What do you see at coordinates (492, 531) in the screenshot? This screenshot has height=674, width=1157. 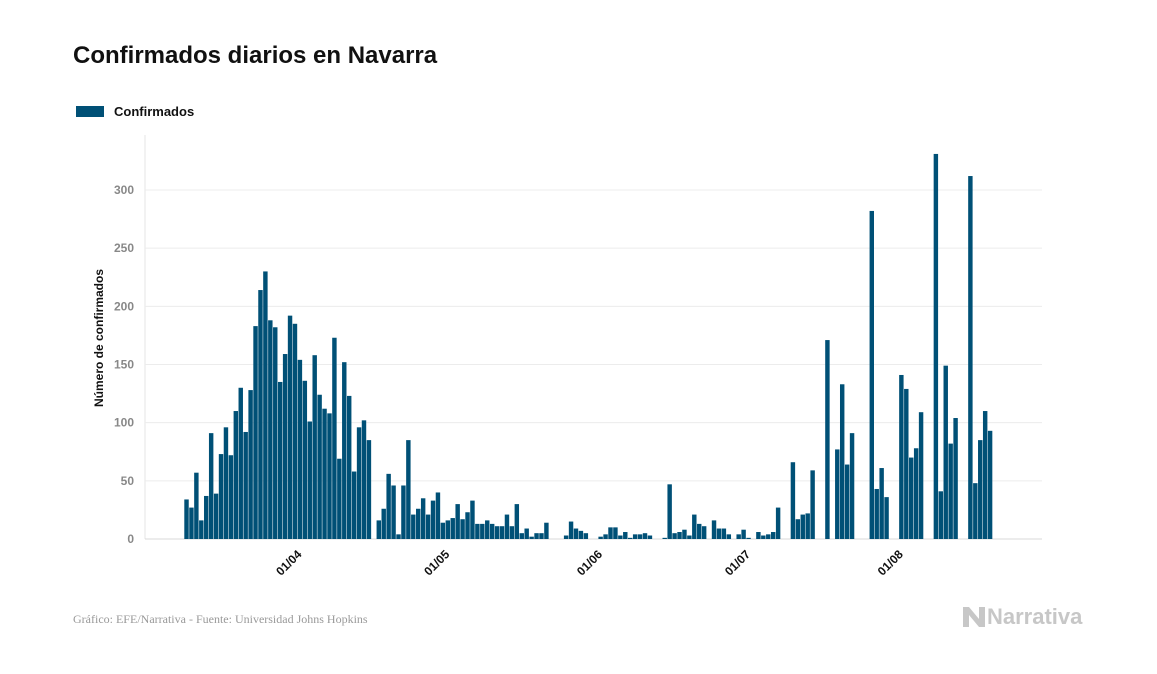 I see `bar: 12/05: 13` at bounding box center [492, 531].